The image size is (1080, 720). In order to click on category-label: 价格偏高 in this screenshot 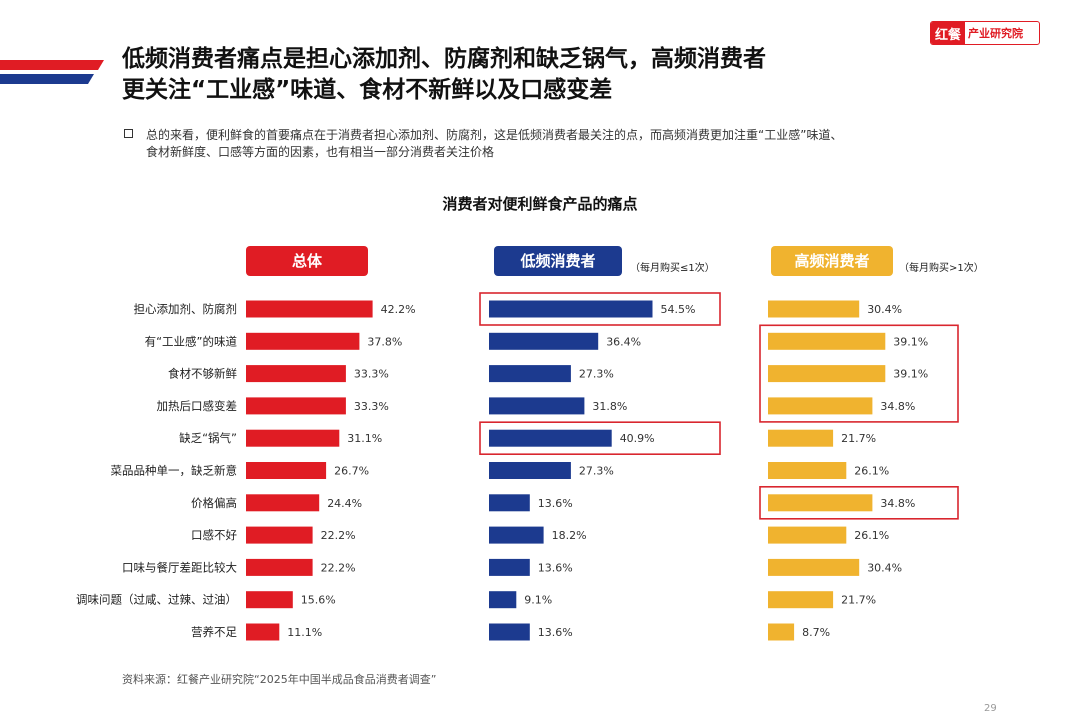, I will do `click(214, 503)`.